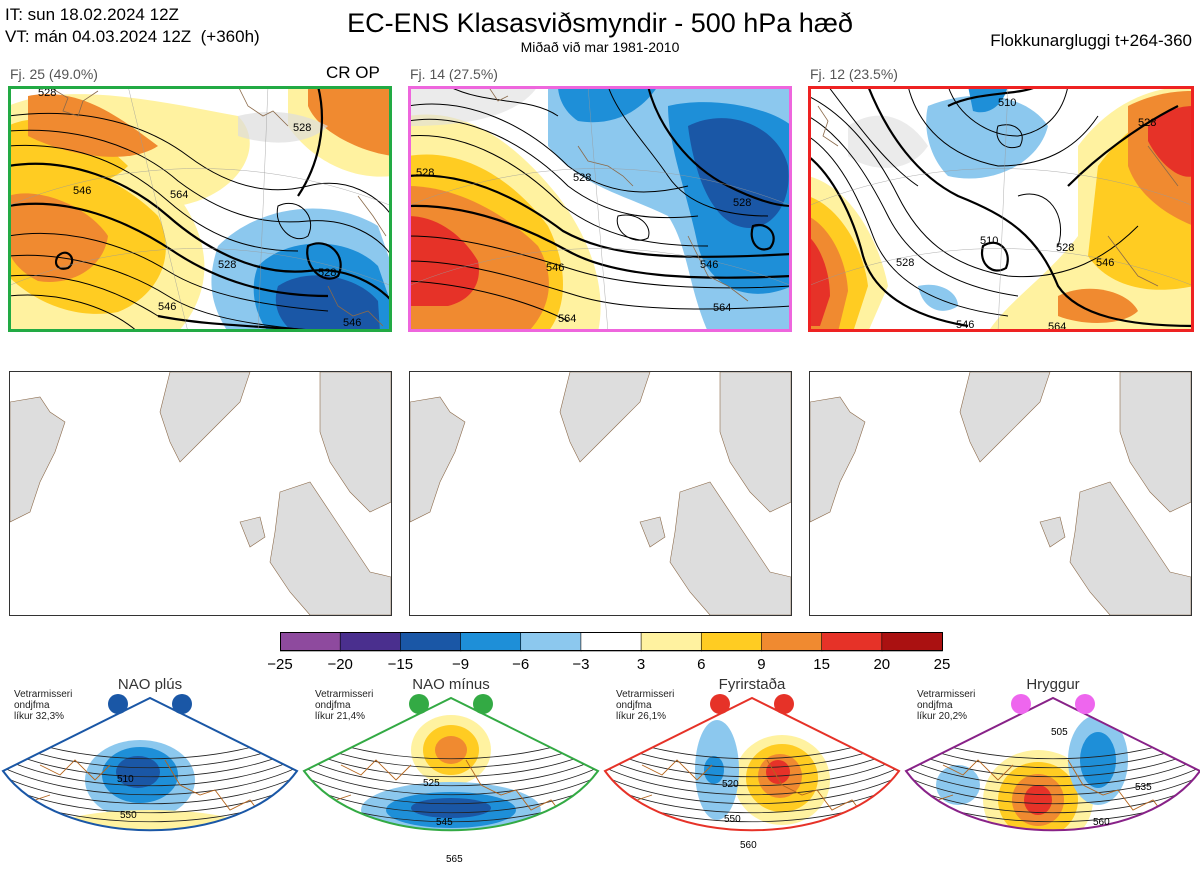 Image resolution: width=1200 pixels, height=871 pixels. I want to click on cluster-3-map: 510 528 510 528 546 546 564 528, so click(1001, 209).